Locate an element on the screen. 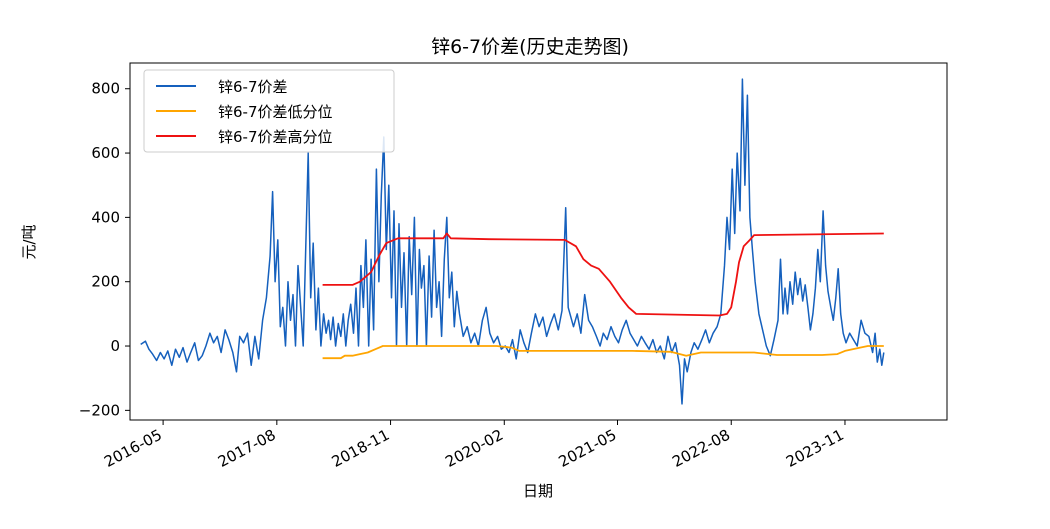  legend-box is located at coordinates (269, 111).